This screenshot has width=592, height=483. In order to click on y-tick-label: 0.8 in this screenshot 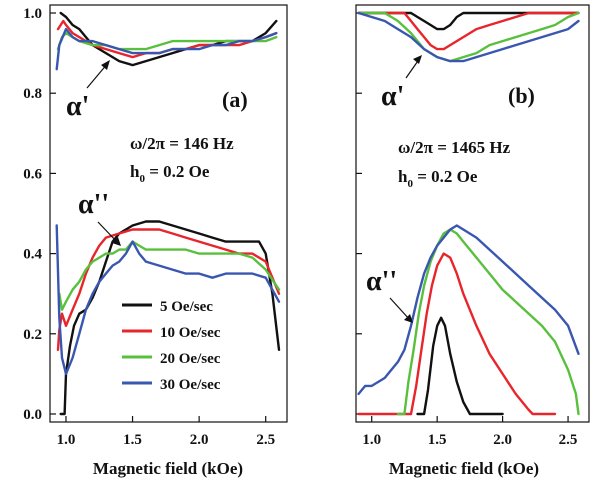, I will do `click(32, 94)`.